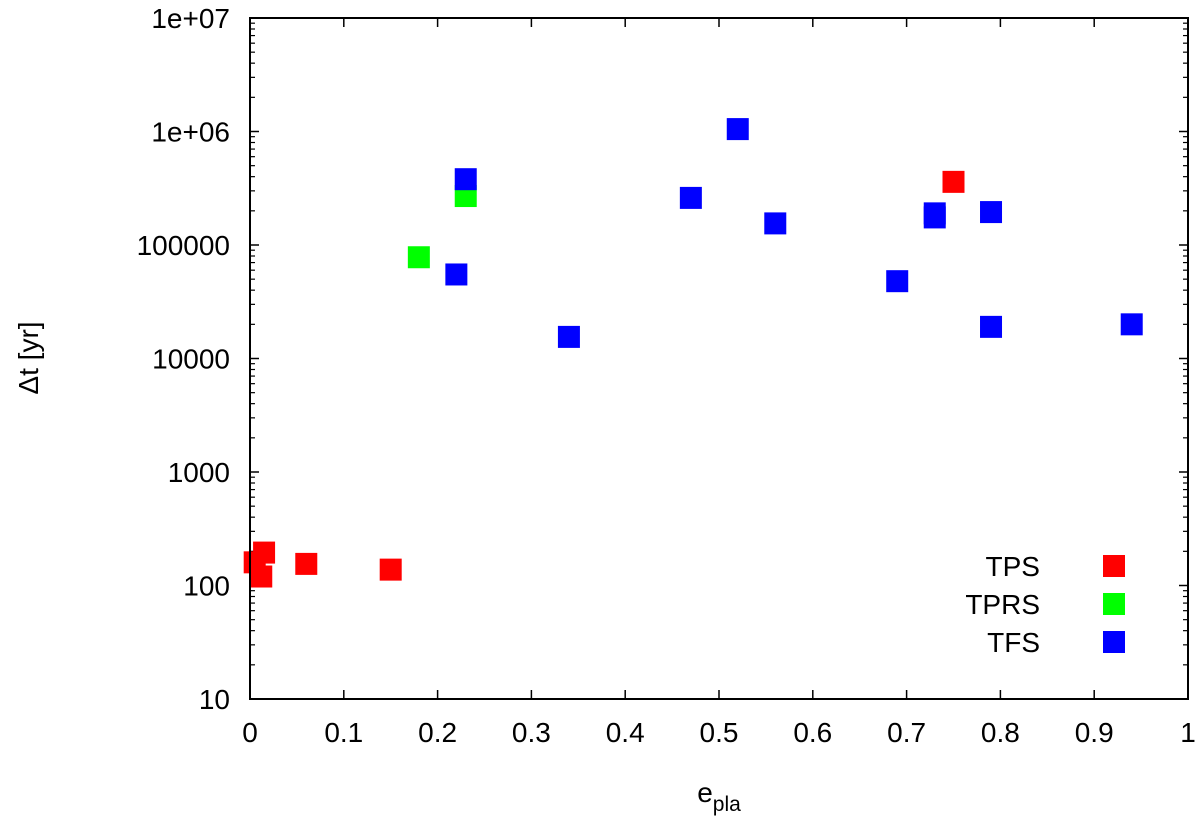 The width and height of the screenshot is (1200, 827). I want to click on x-tick-labels: 0 0.1 0.2 0.3 0.4 0.5 0.6 0.7 0.8 0.9 1, so click(719, 732).